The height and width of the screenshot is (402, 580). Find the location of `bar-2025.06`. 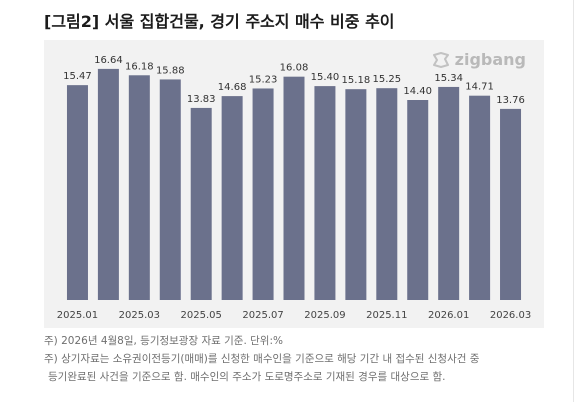

bar-2025.06 is located at coordinates (232, 198).